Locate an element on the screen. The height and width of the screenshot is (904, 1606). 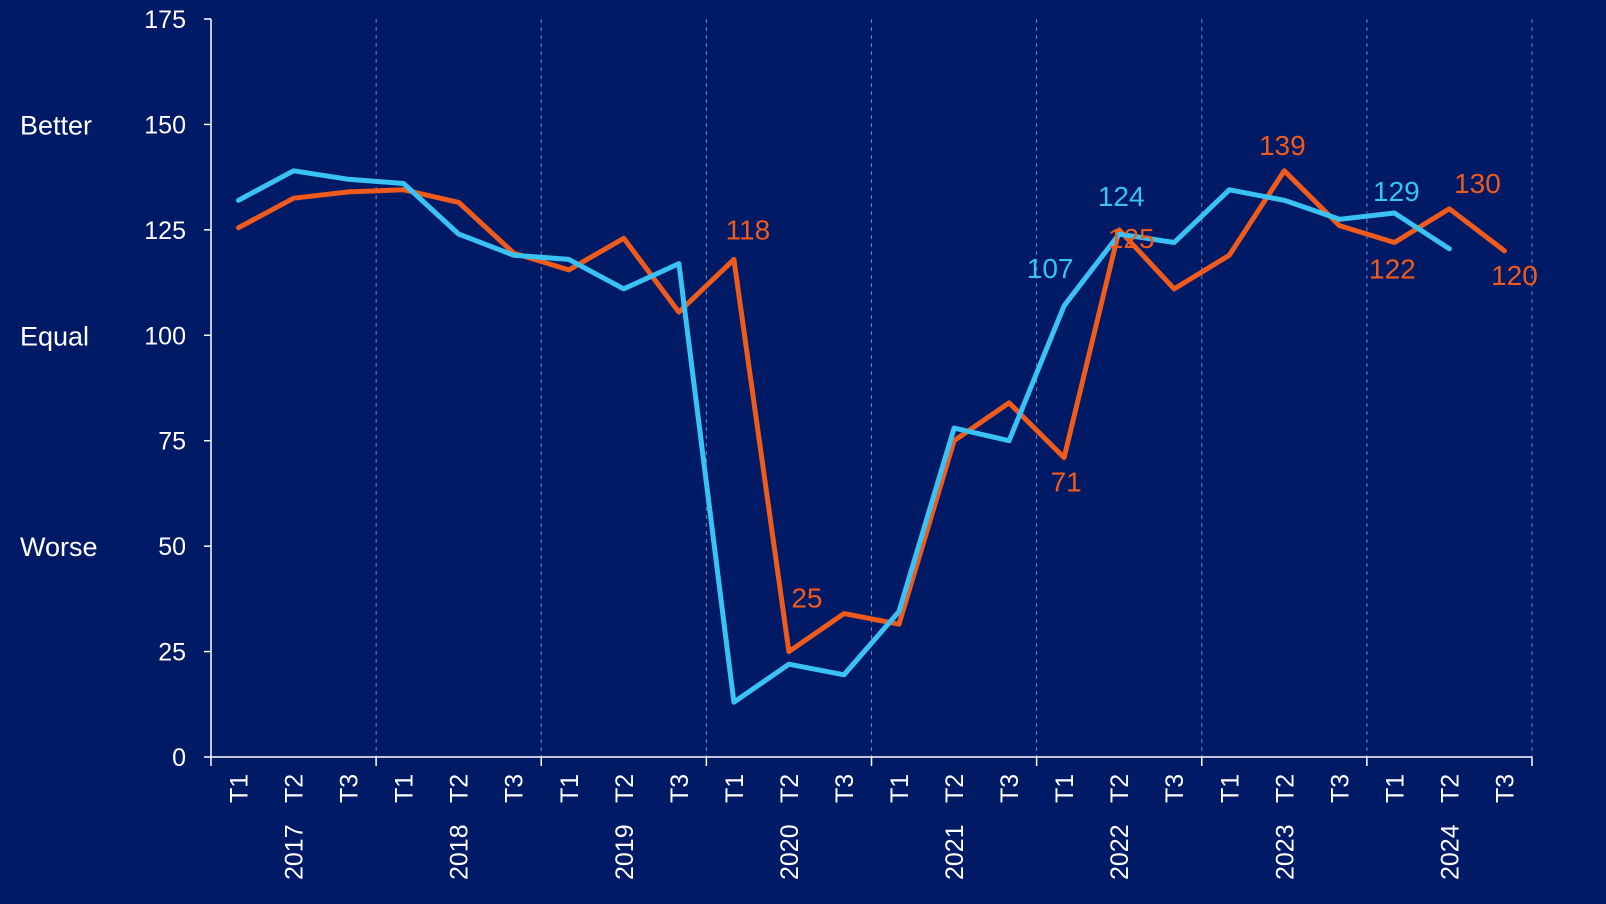
y-tick-label: 50 is located at coordinates (172, 547).